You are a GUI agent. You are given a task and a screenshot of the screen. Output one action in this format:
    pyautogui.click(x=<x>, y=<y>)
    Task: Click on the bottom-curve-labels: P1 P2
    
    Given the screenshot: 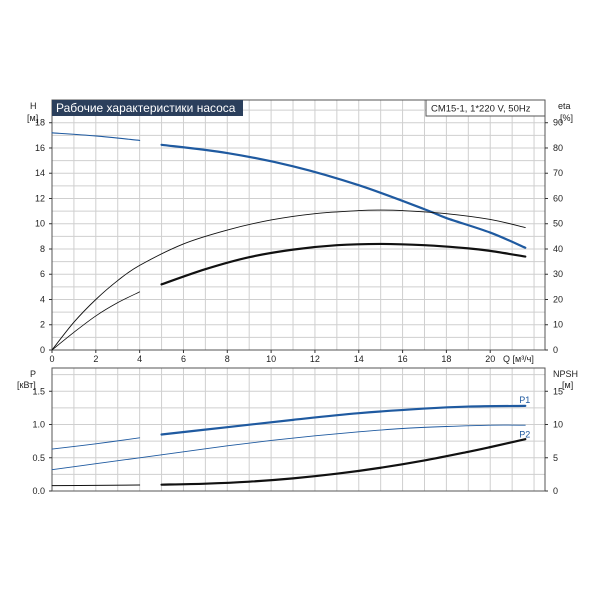 What is the action you would take?
    pyautogui.click(x=524, y=417)
    